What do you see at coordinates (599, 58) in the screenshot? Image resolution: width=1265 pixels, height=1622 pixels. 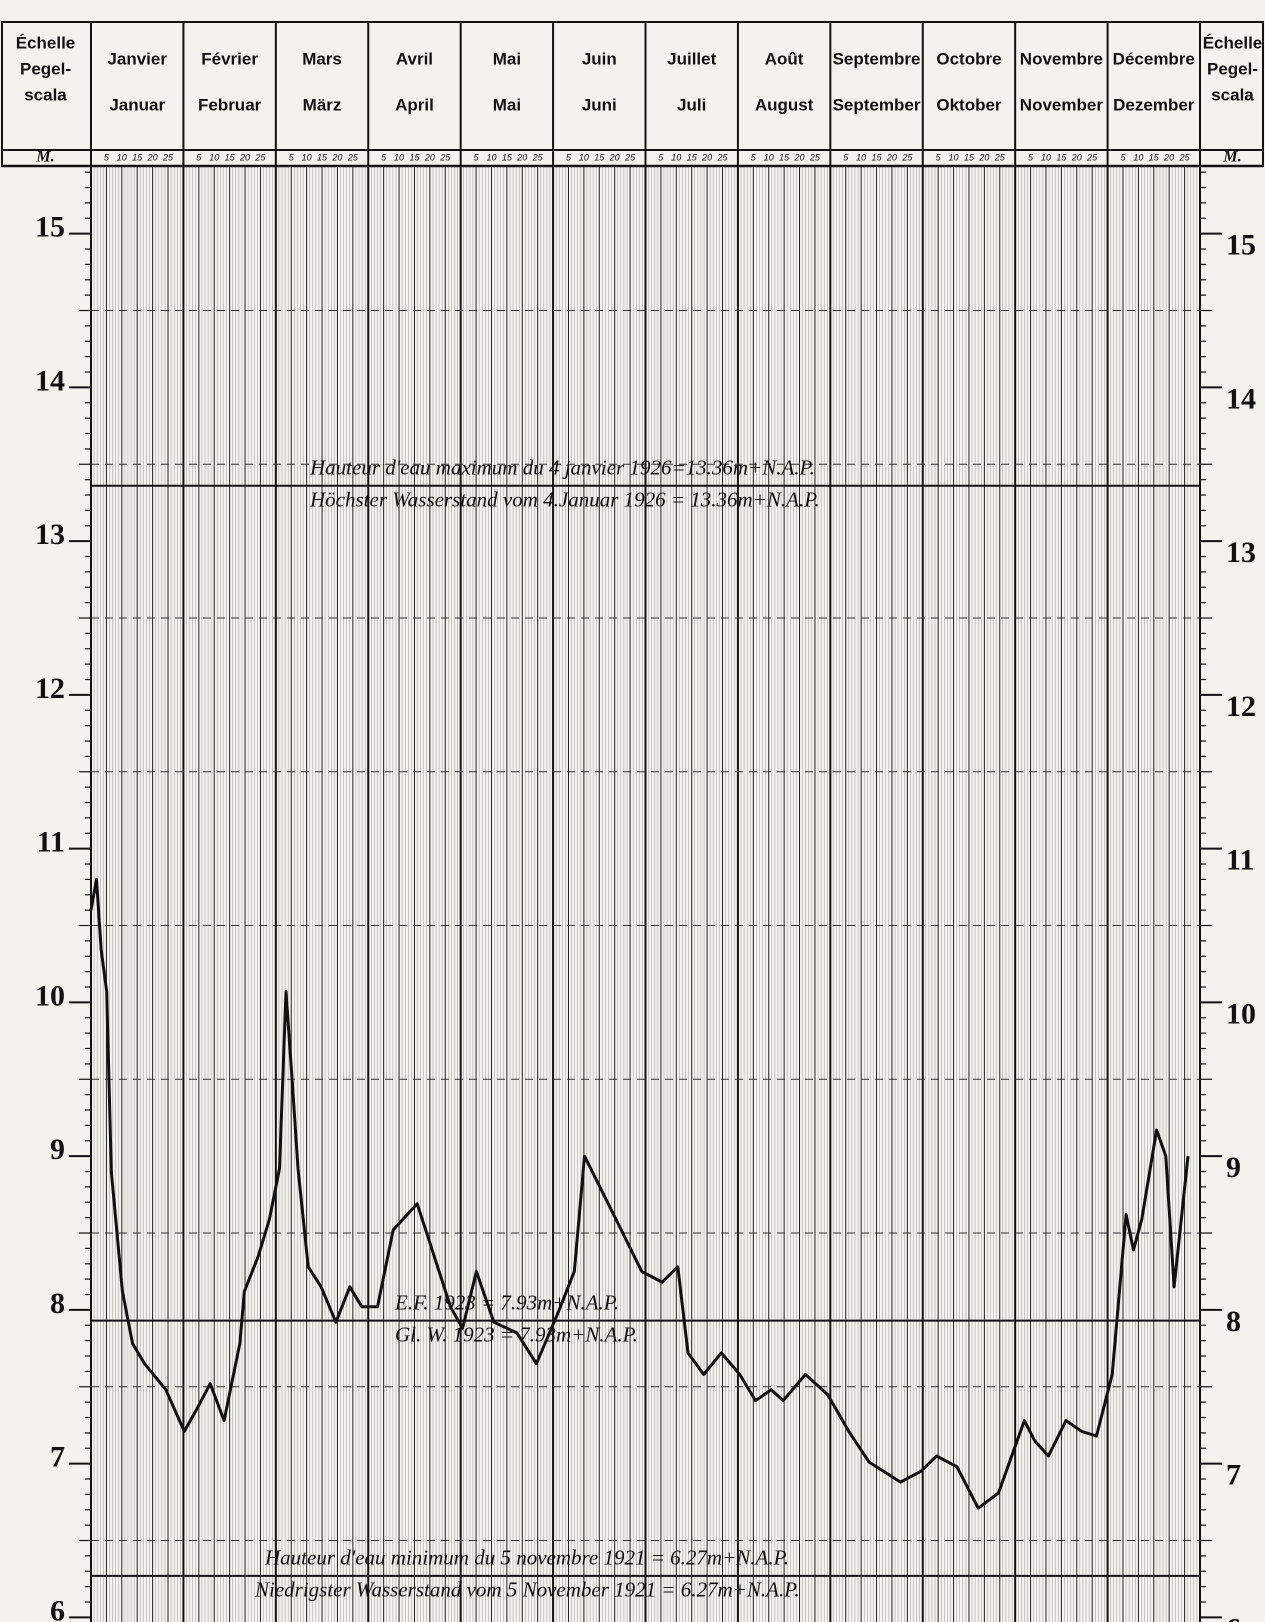 I see `month-fr: Juin` at bounding box center [599, 58].